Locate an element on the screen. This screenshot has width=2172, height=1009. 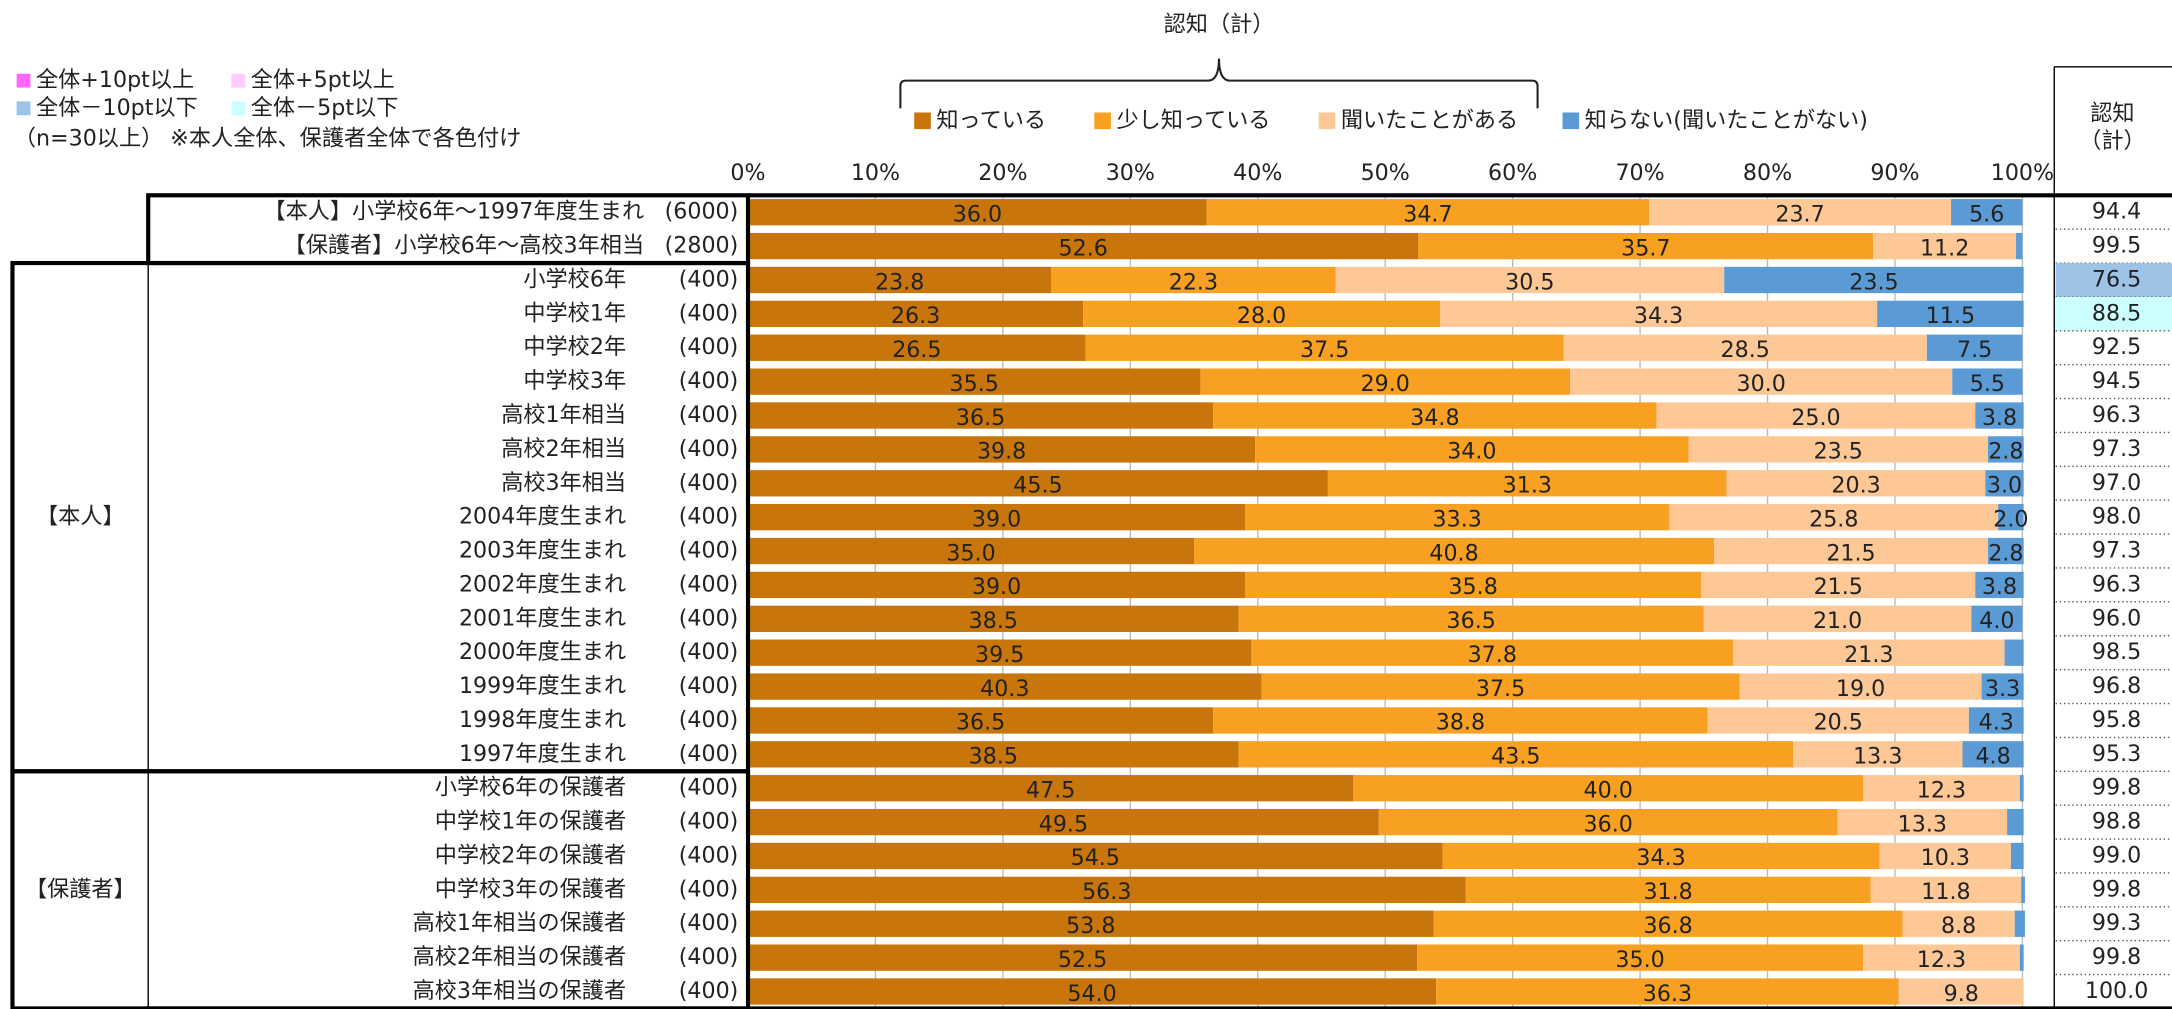
segment-label: 39.0 is located at coordinates (996, 519).